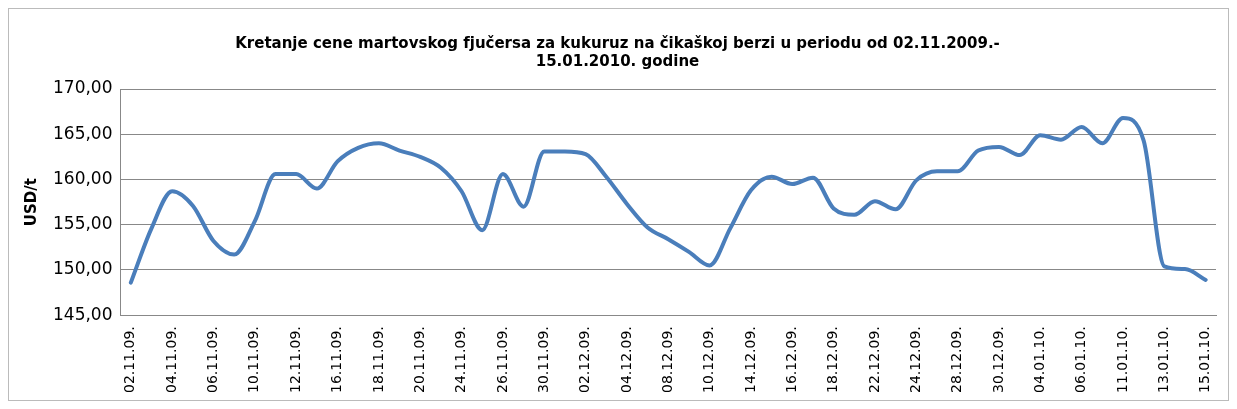 Image resolution: width=1237 pixels, height=409 pixels. I want to click on x-tick-label: 15.01.10., so click(1204, 359).